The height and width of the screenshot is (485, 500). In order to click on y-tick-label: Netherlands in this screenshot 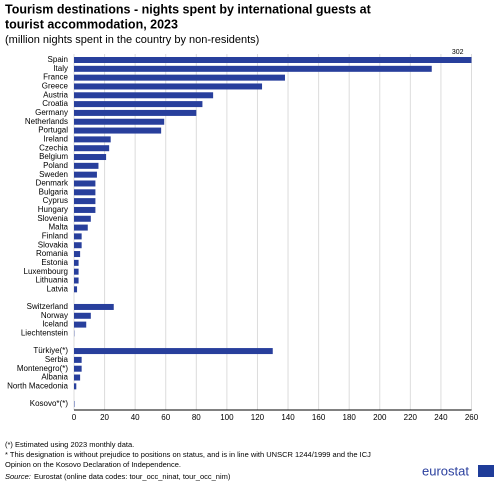, I will do `click(46, 121)`.